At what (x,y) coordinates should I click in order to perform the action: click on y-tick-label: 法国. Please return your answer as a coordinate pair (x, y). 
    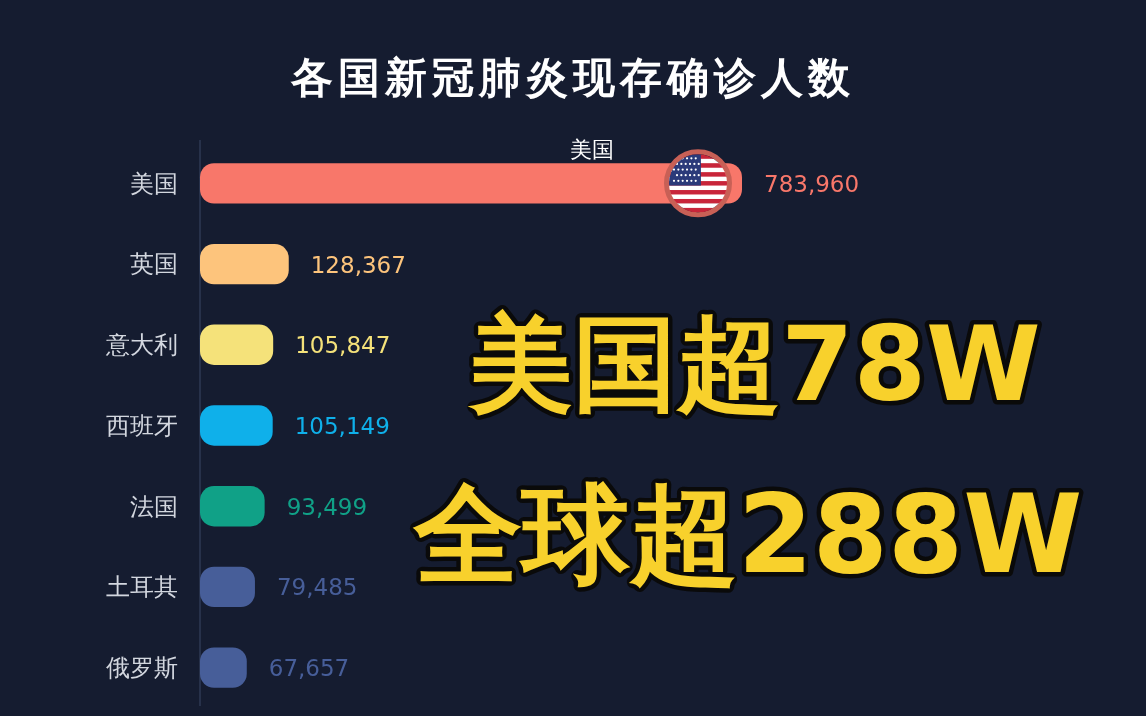
    Looking at the image, I should click on (154, 506).